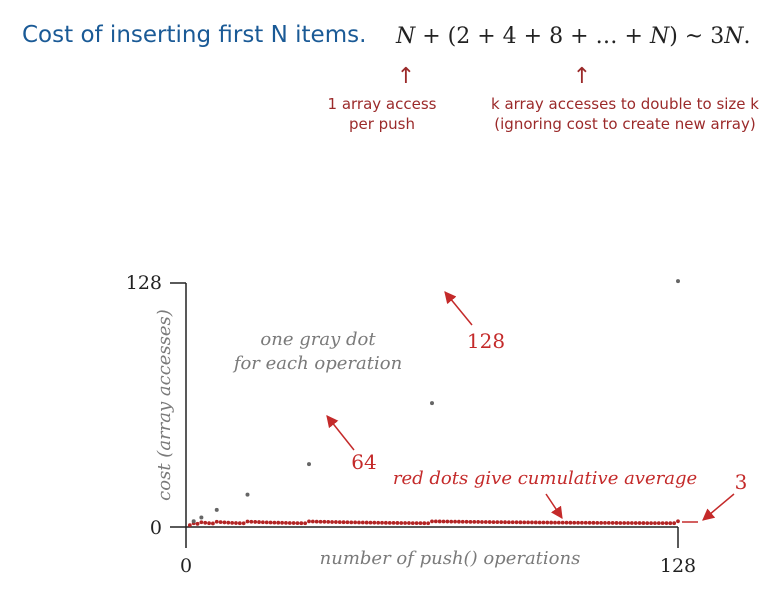 The height and width of the screenshot is (597, 784). What do you see at coordinates (625, 104) in the screenshot?
I see `note-double-line1: k array accesses to double to size k` at bounding box center [625, 104].